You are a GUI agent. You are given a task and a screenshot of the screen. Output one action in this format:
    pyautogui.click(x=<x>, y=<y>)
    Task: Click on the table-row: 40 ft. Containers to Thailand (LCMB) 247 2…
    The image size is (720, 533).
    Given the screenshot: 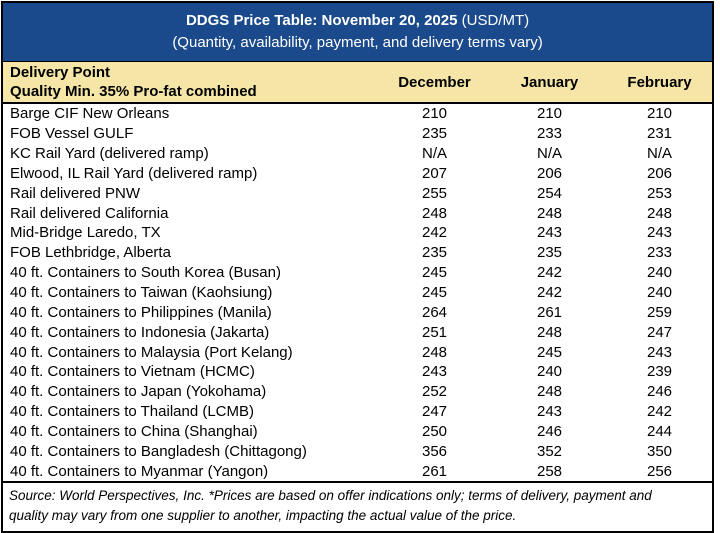 What is the action you would take?
    pyautogui.click(x=357, y=412)
    